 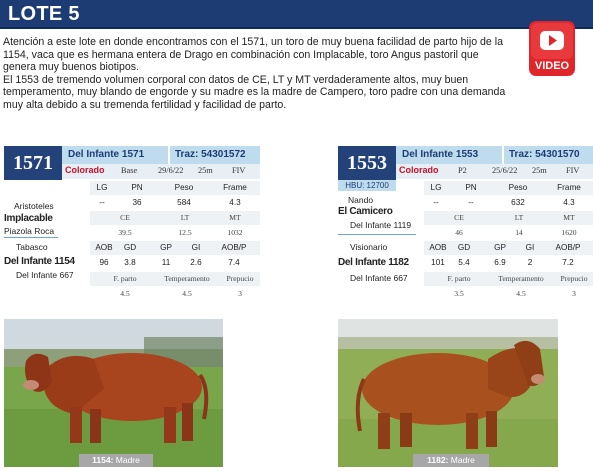 I want to click on video-label: VIDEO, so click(x=552, y=66).